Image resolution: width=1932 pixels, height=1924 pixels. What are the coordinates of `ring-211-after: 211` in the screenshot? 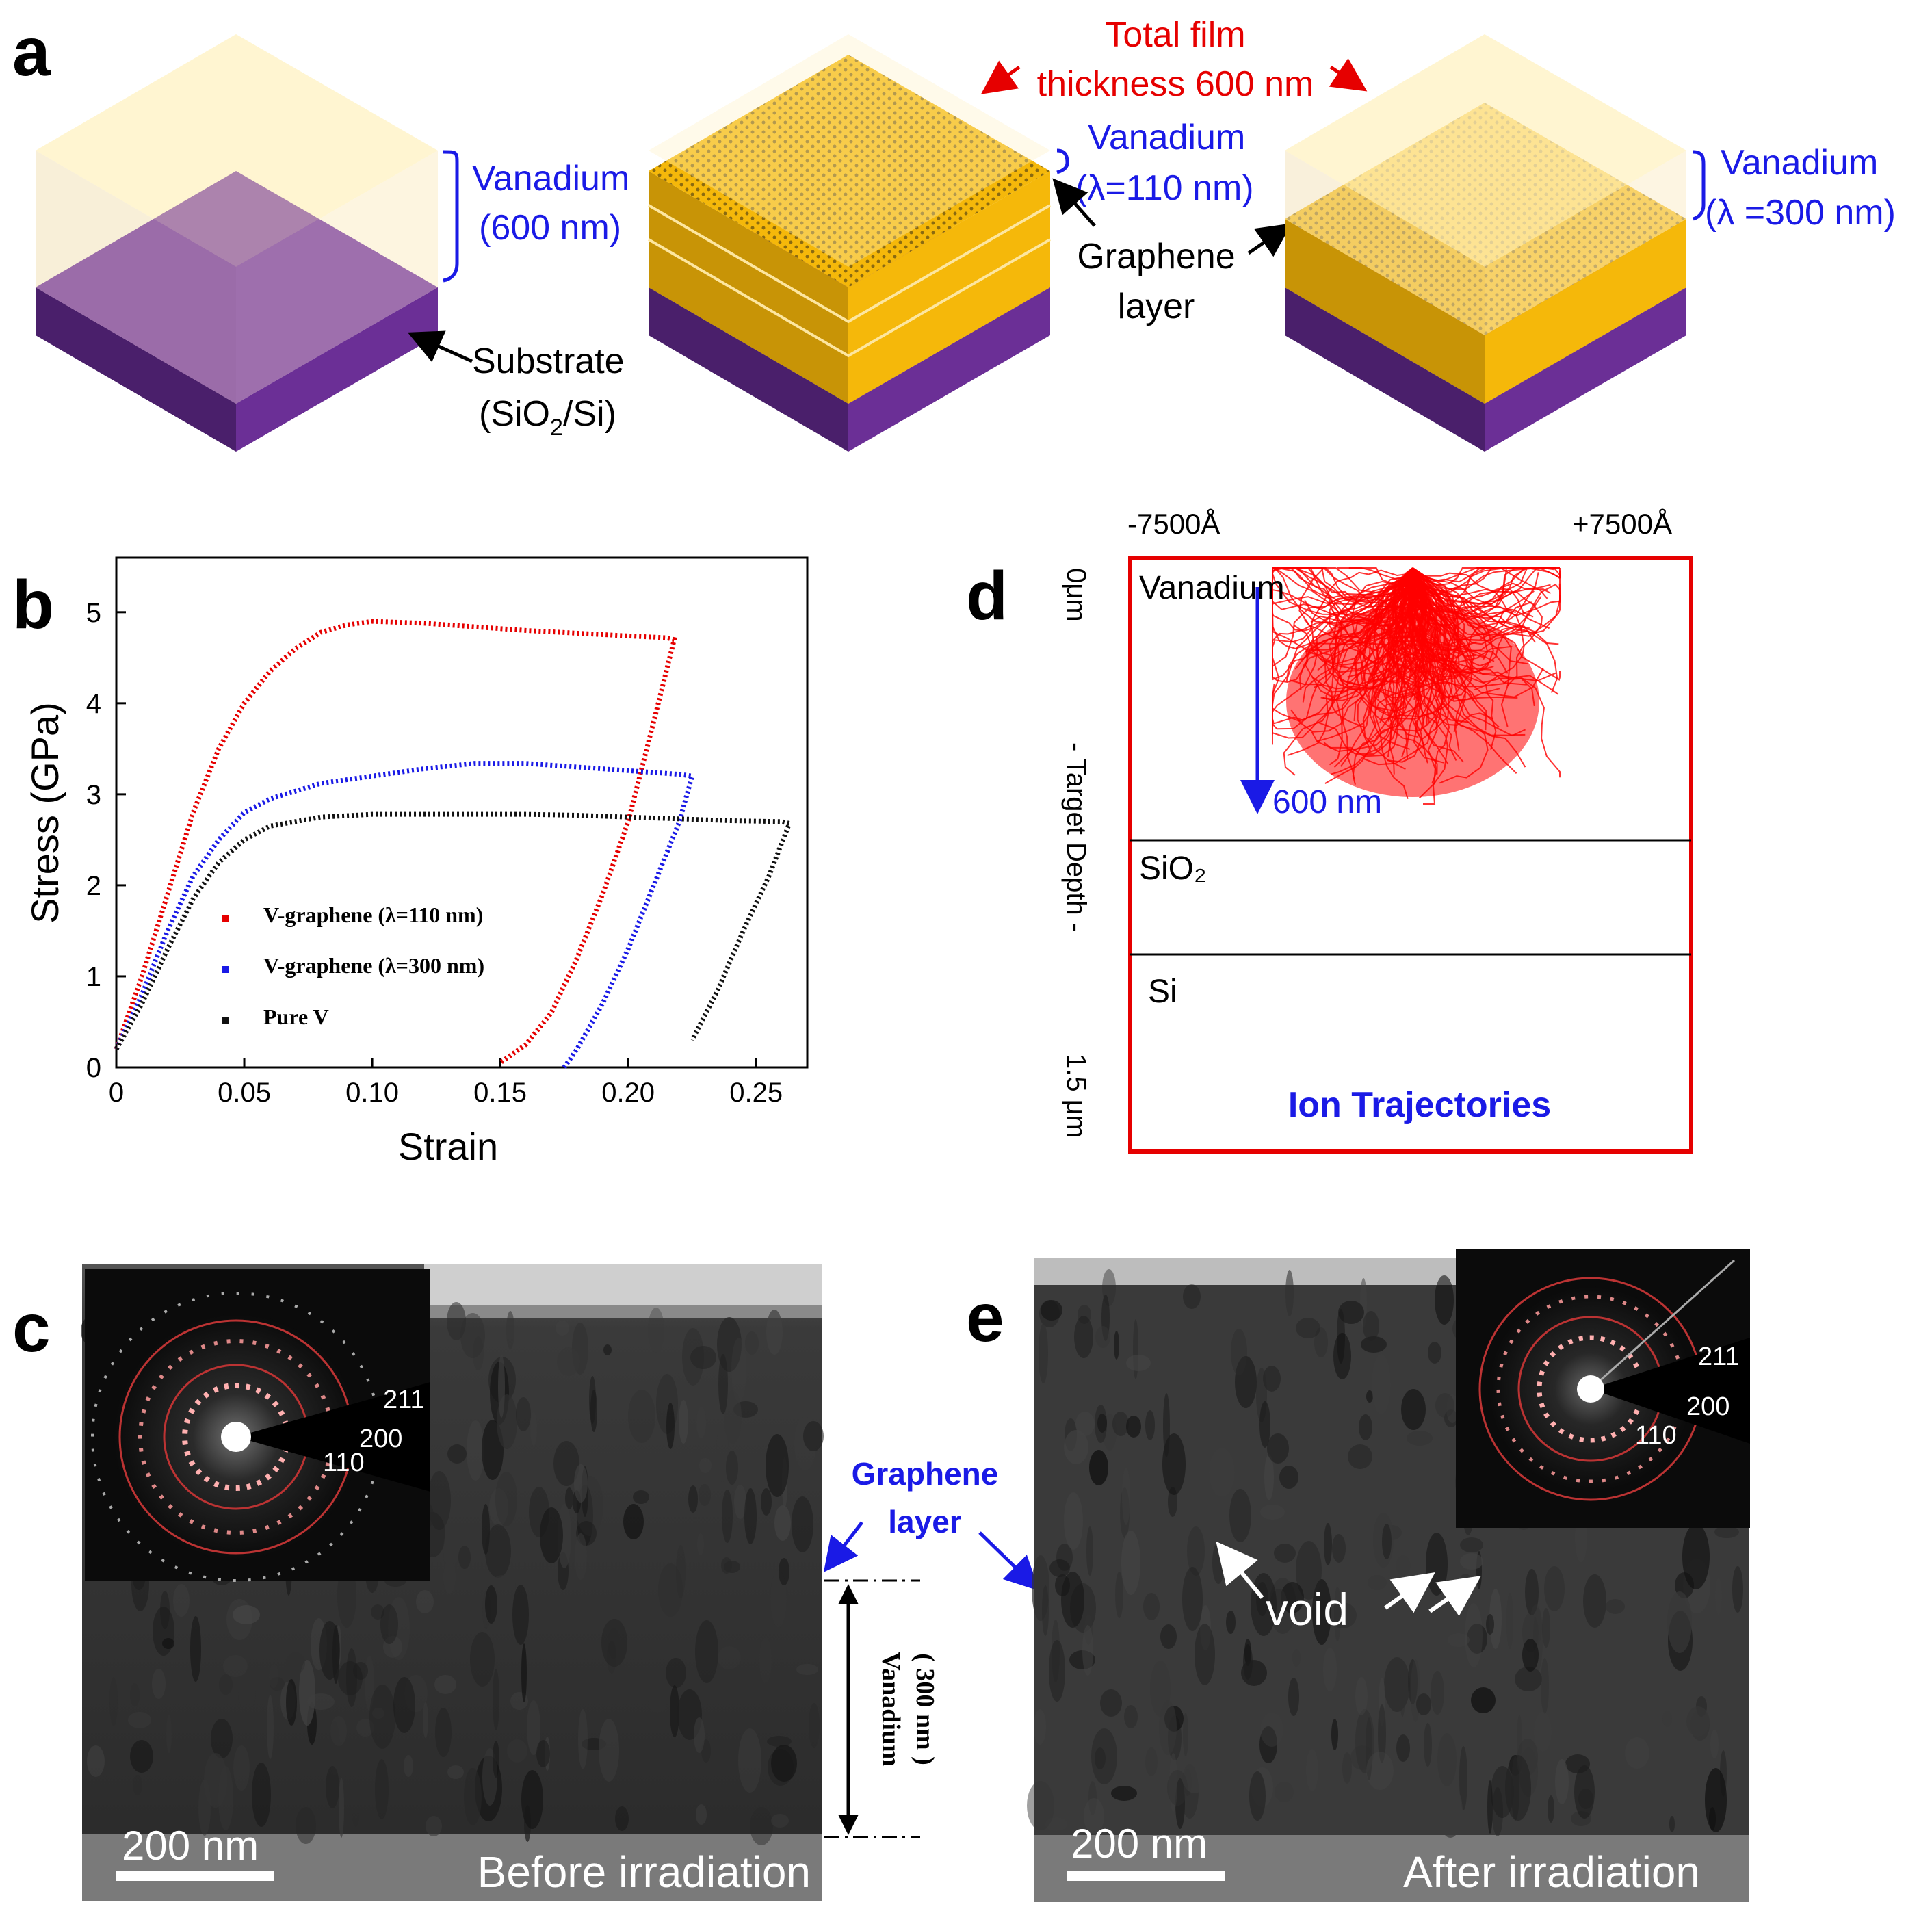 It's located at (1719, 1356).